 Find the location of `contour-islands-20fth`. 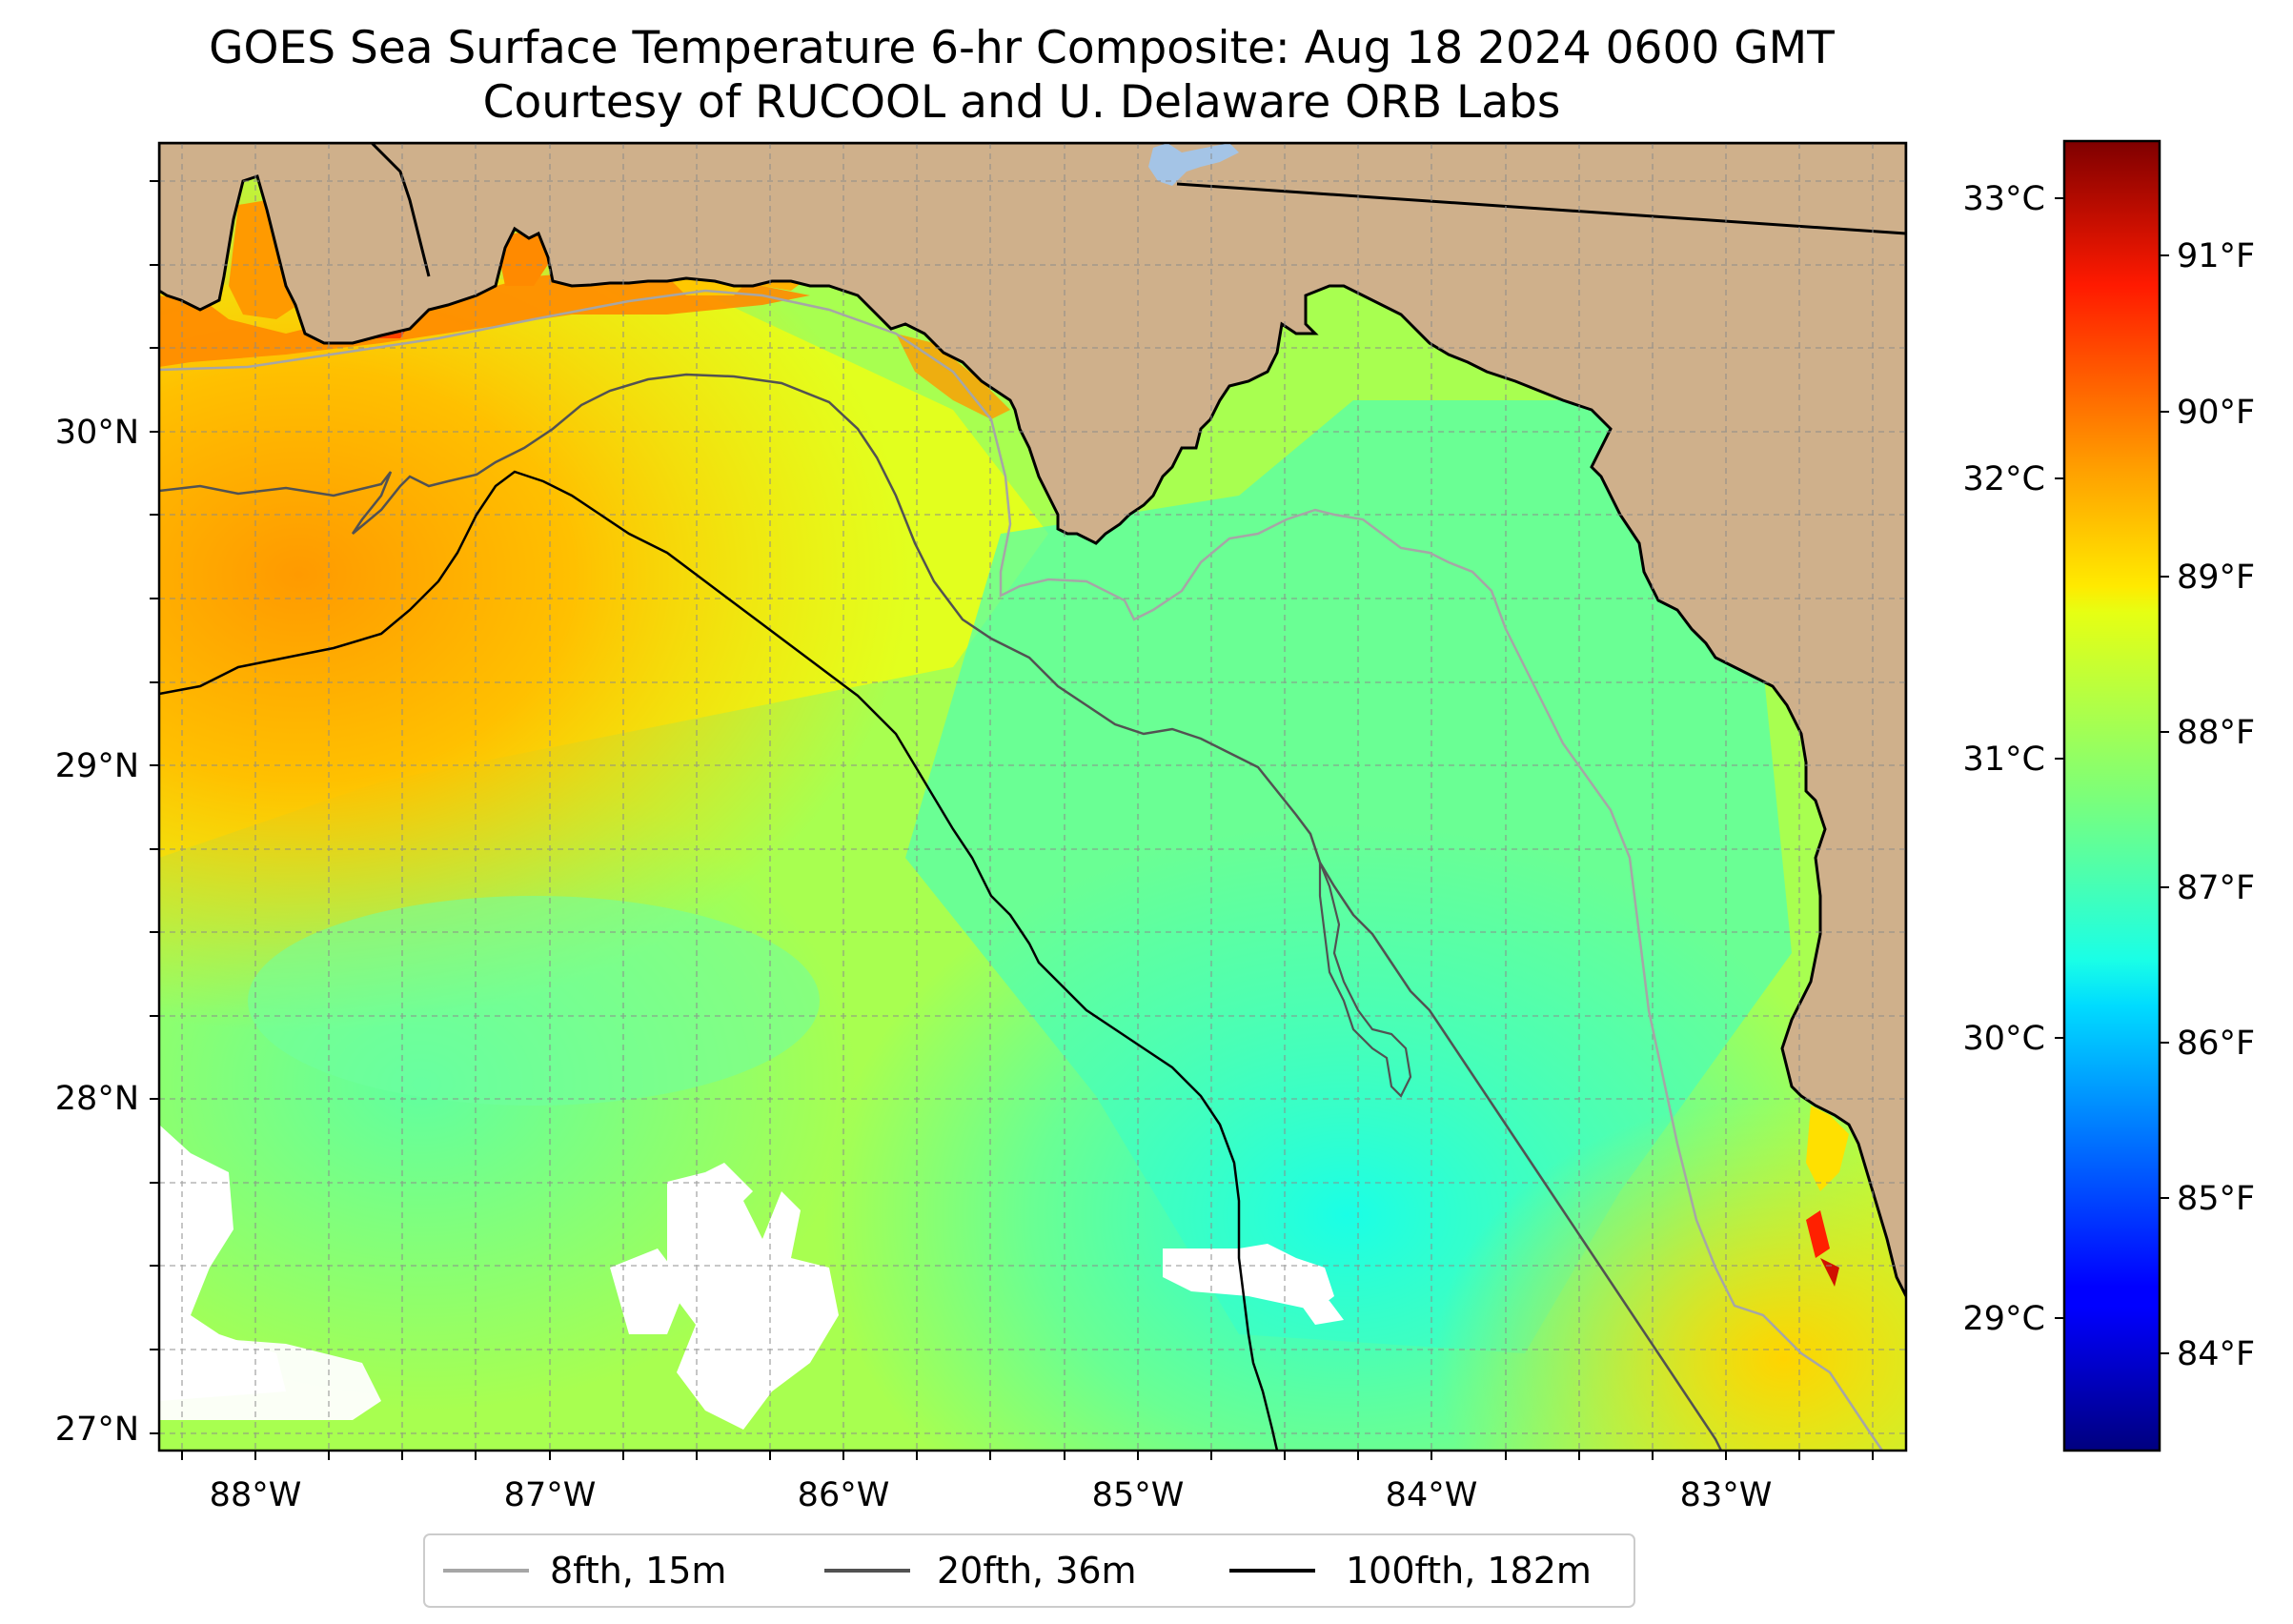

contour-islands-20fth is located at coordinates (1365, 980).